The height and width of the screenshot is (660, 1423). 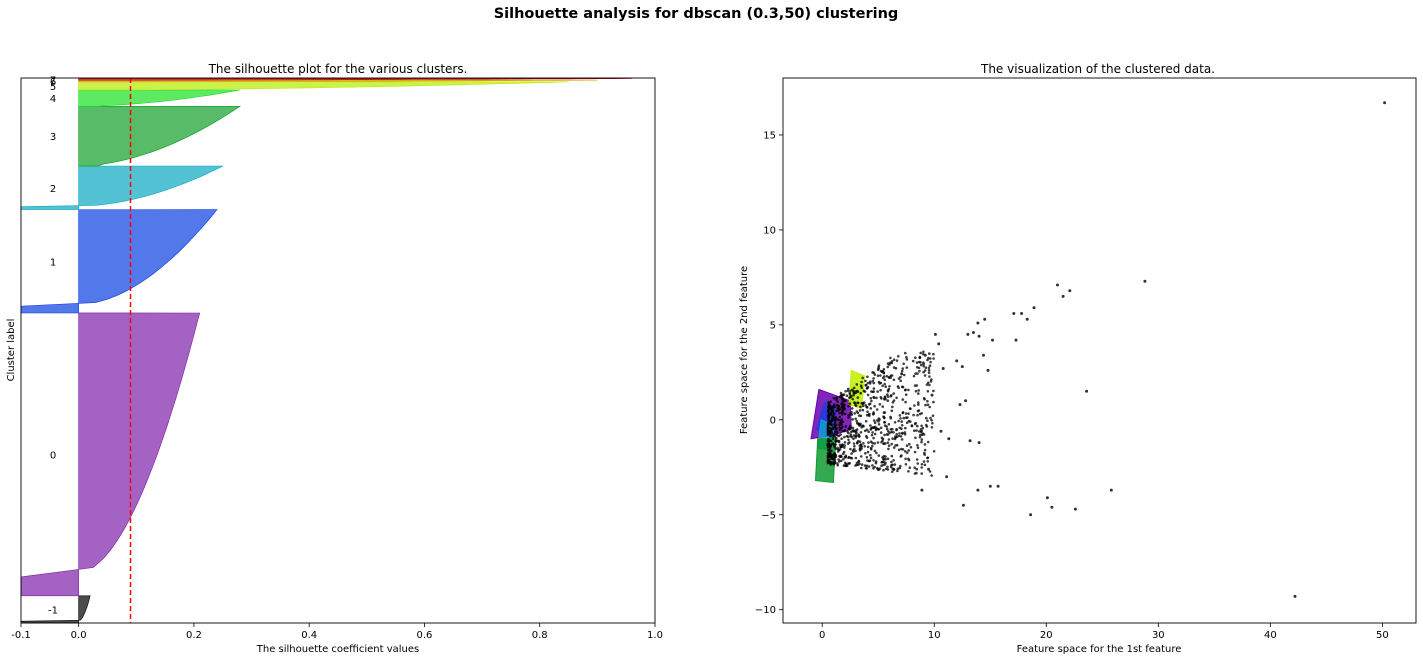 What do you see at coordinates (822, 635) in the screenshot?
I see `scatter-x-tick-label: 0` at bounding box center [822, 635].